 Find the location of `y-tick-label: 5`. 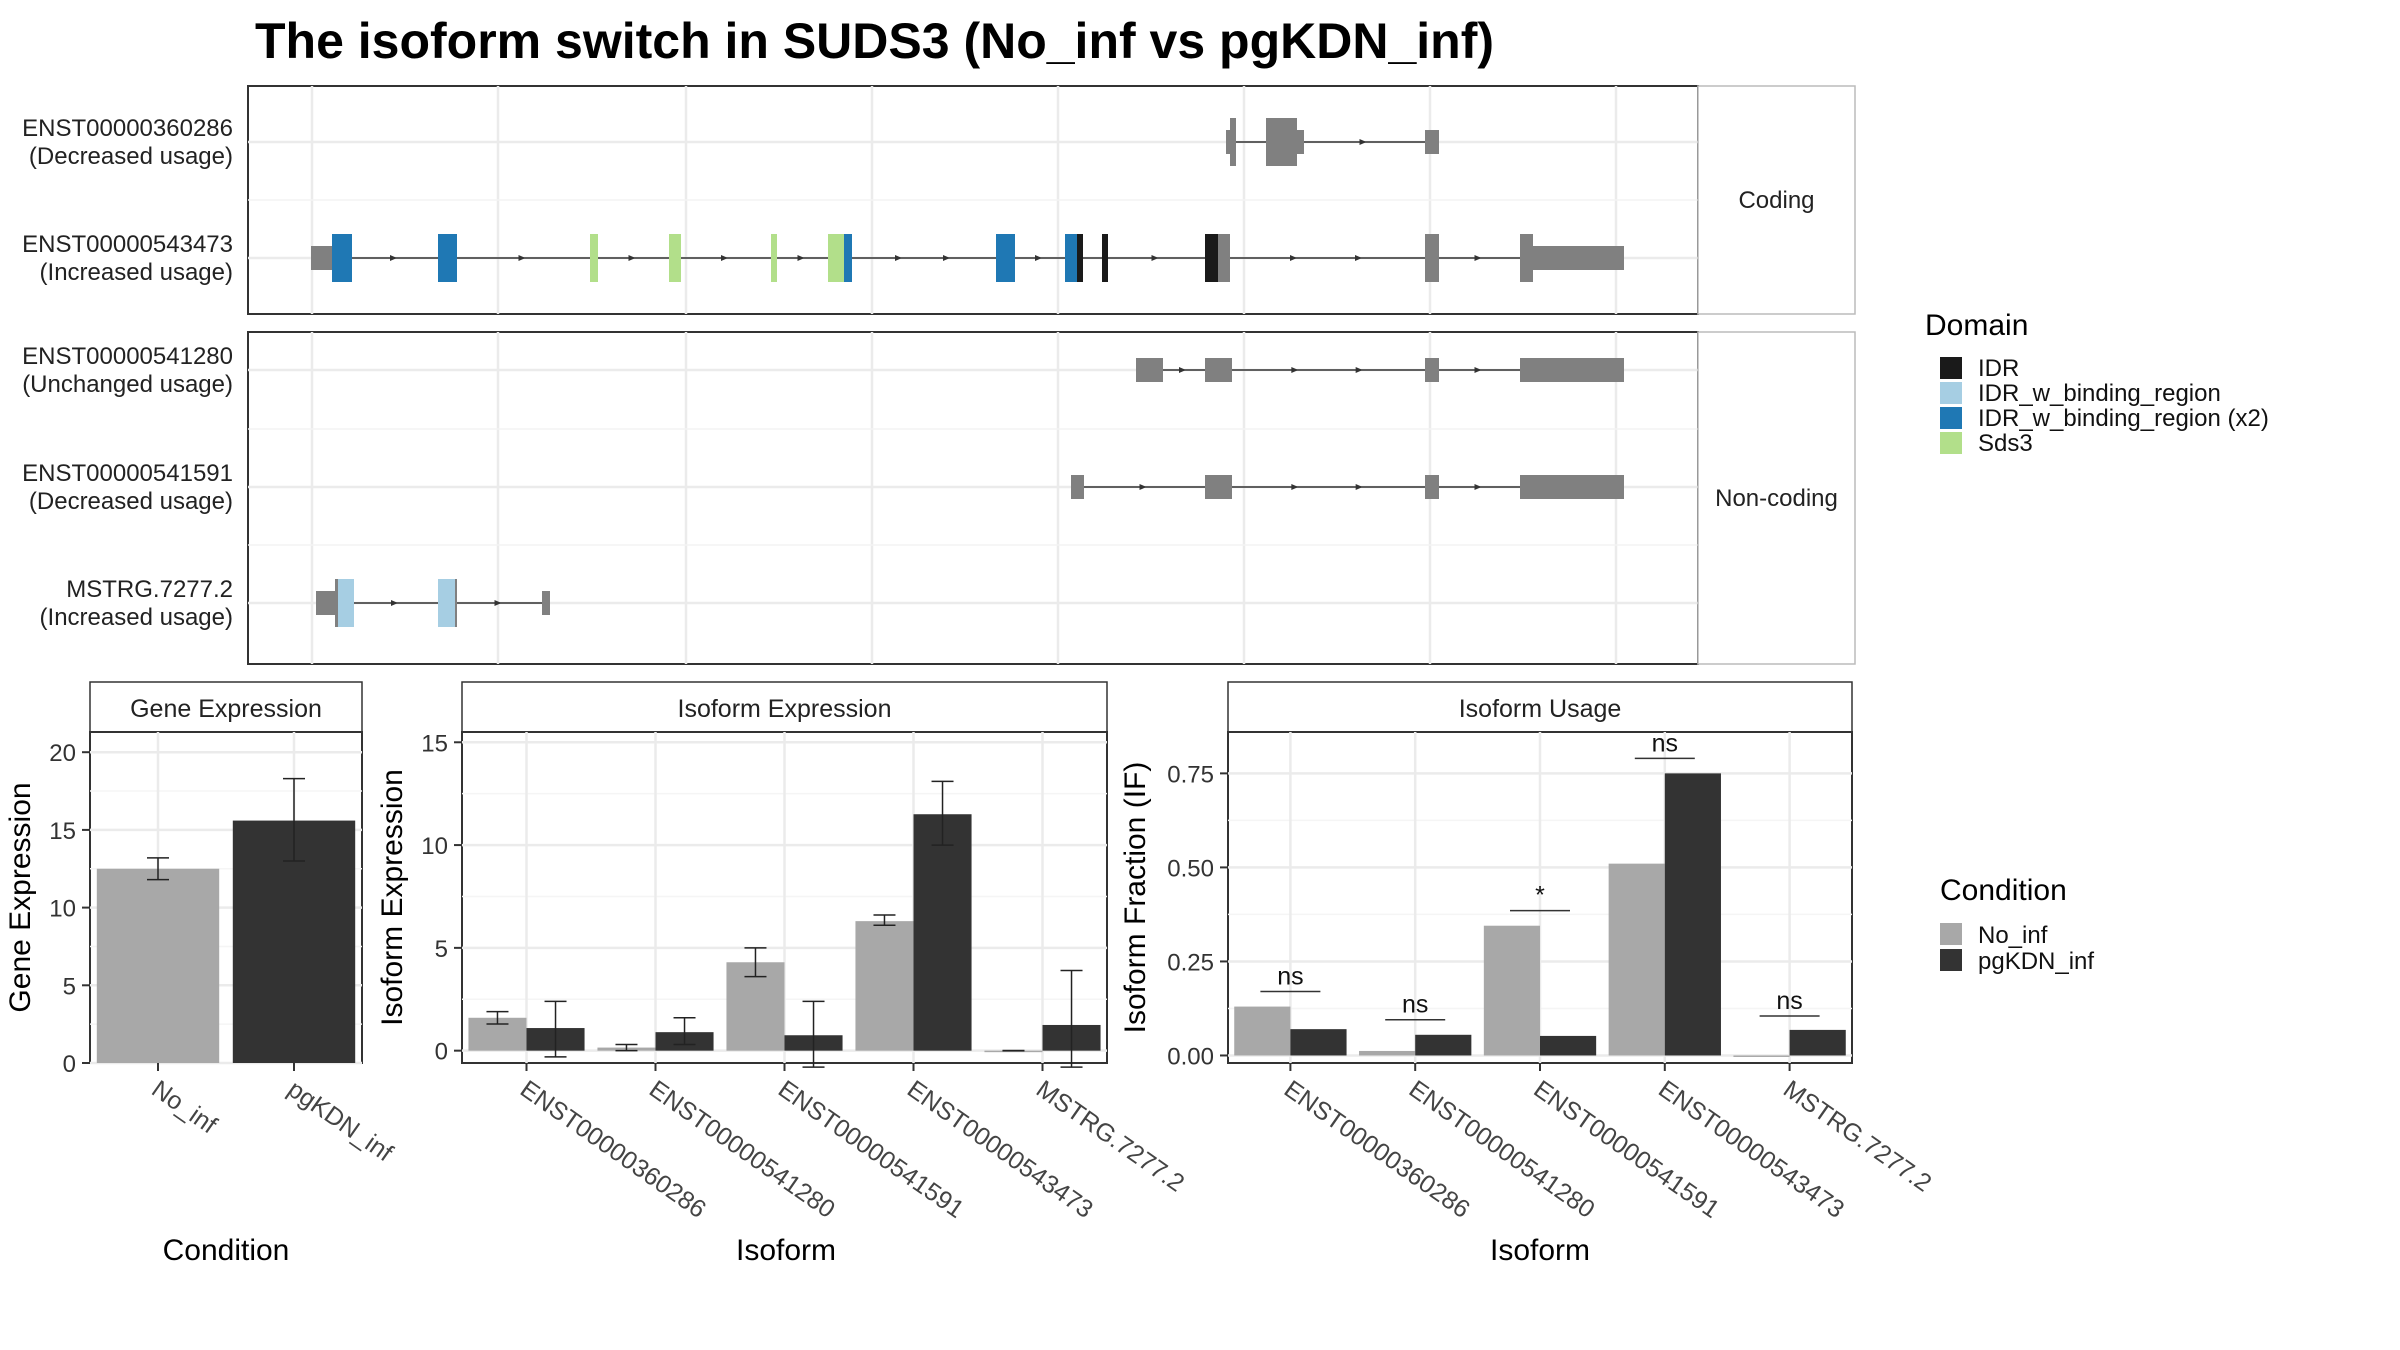

y-tick-label: 5 is located at coordinates (69, 986).